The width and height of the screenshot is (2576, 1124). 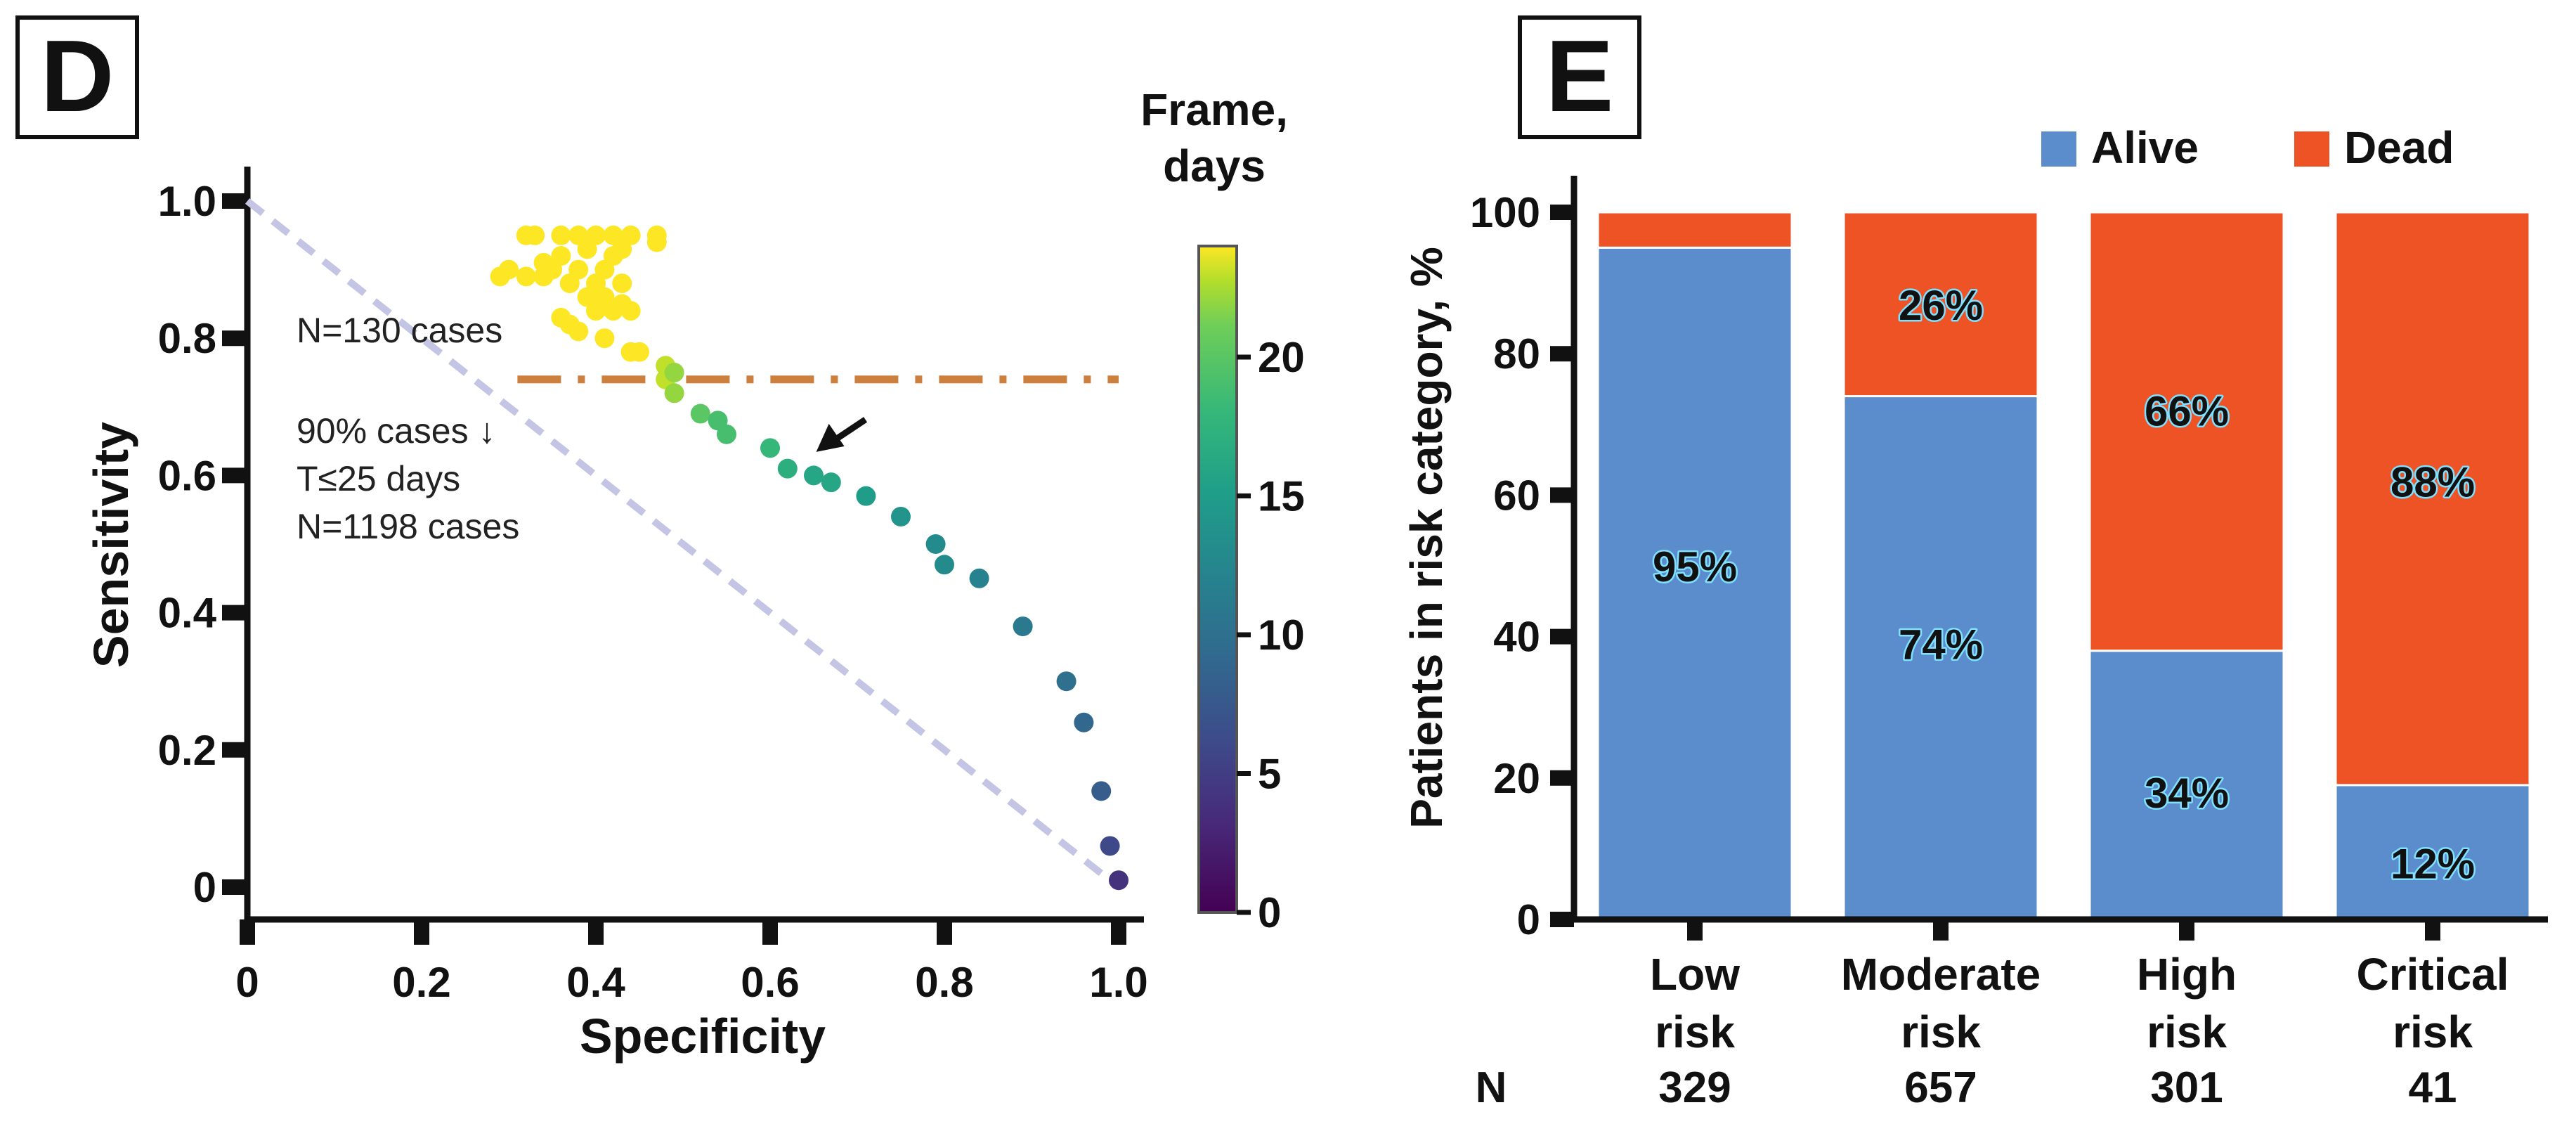 I want to click on bar-percent-label: 88%, so click(x=2432, y=481).